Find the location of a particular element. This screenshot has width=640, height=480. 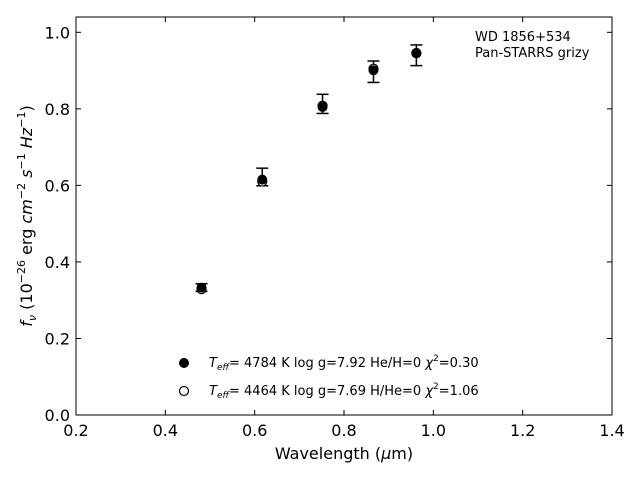

legend-entry-1: Teff= 4784 K log g=7.92 He/H=0 χ2=0.30 is located at coordinates (344, 363).